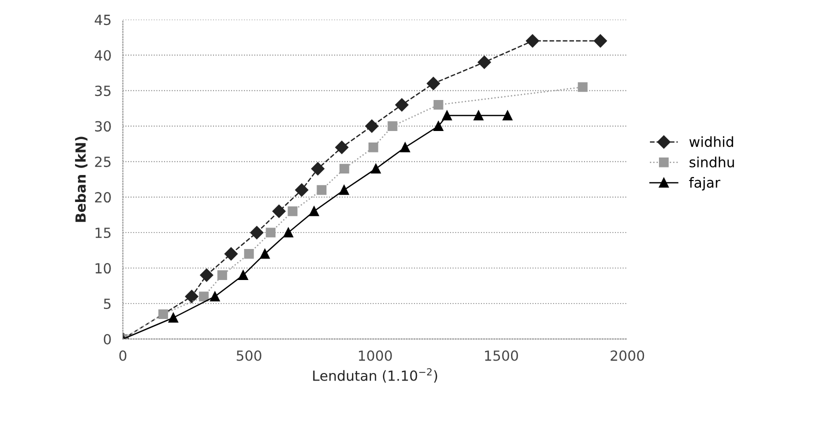  I want to click on y-tick-label: 45, so click(102, 20).